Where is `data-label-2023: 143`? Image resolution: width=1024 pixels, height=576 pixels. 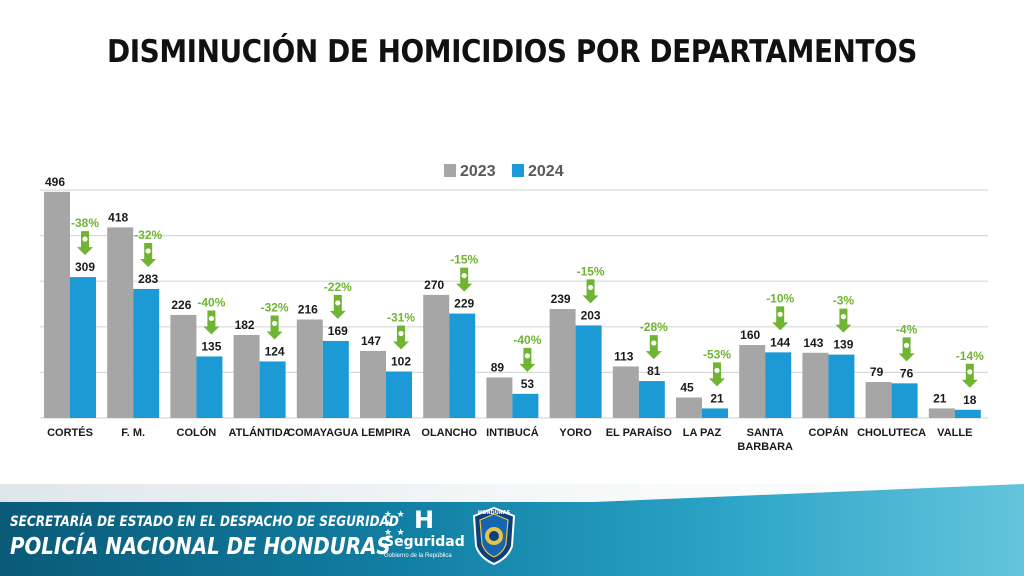 data-label-2023: 143 is located at coordinates (813, 343).